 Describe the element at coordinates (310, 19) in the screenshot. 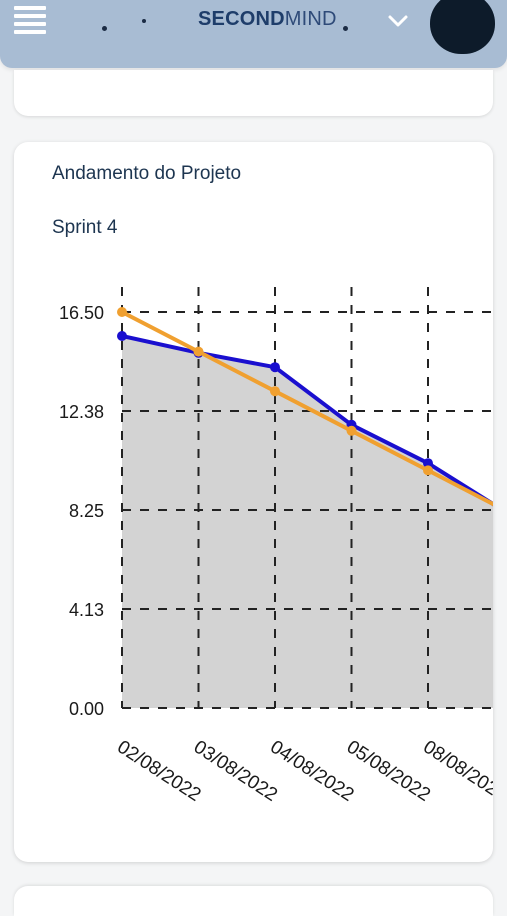

I see `brand-light: MIND` at that location.